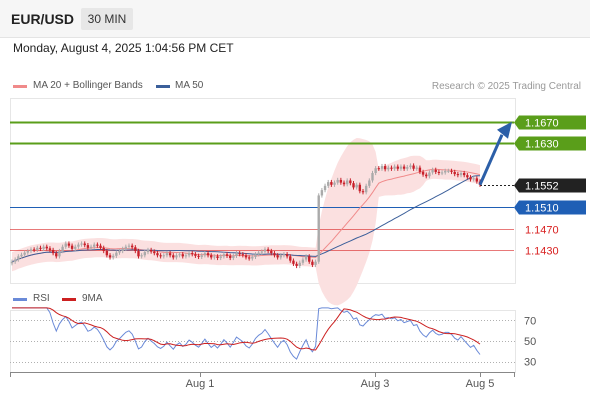 The height and width of the screenshot is (400, 590). Describe the element at coordinates (491, 160) in the screenshot. I see `forecast-arrow` at that location.